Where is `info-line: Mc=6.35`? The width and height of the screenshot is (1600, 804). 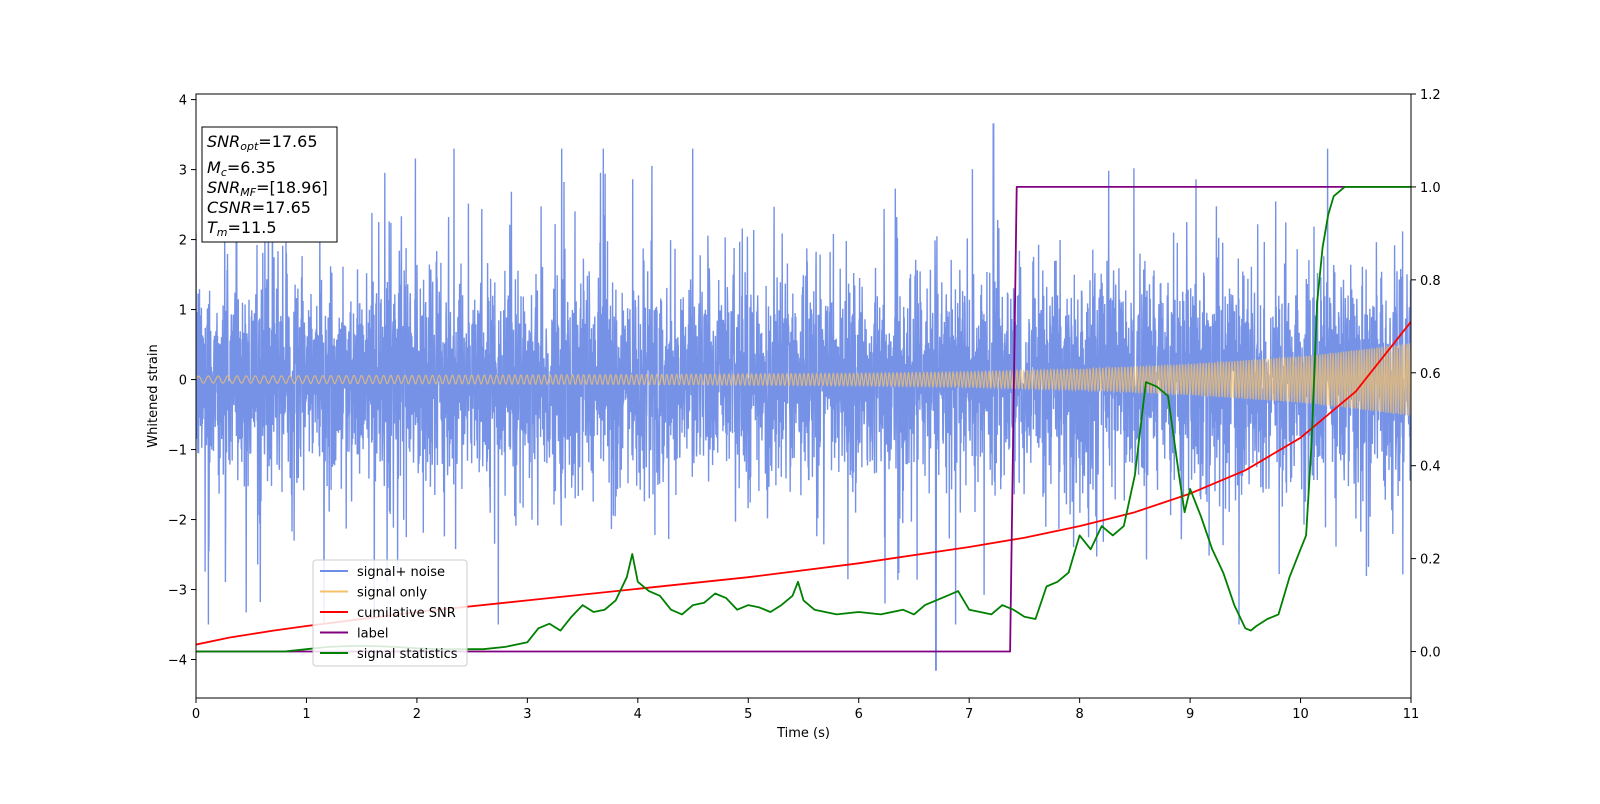 info-line: Mc=6.35 is located at coordinates (241, 168).